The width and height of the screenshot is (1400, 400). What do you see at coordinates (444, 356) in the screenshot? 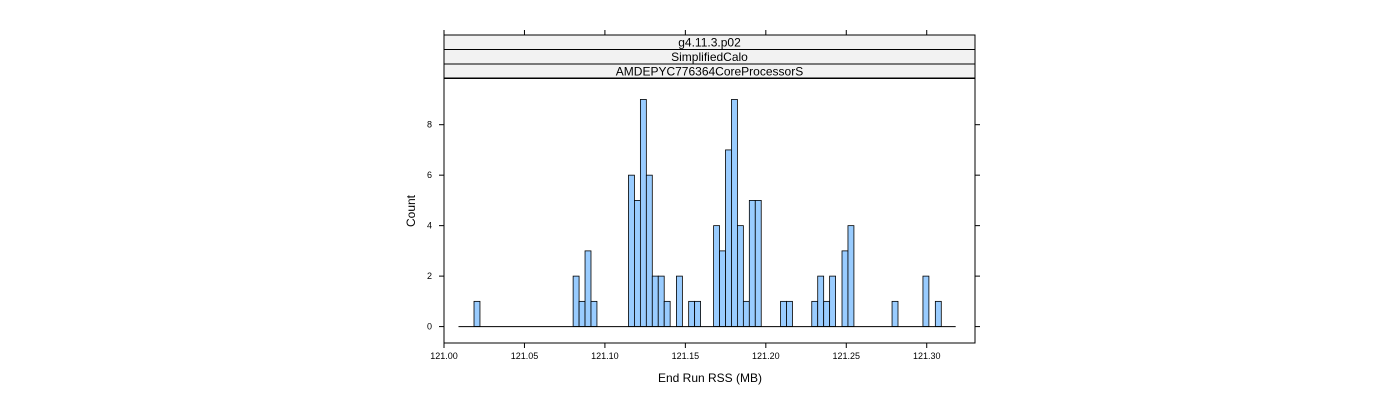
I see `x-tick-label: 121.00` at bounding box center [444, 356].